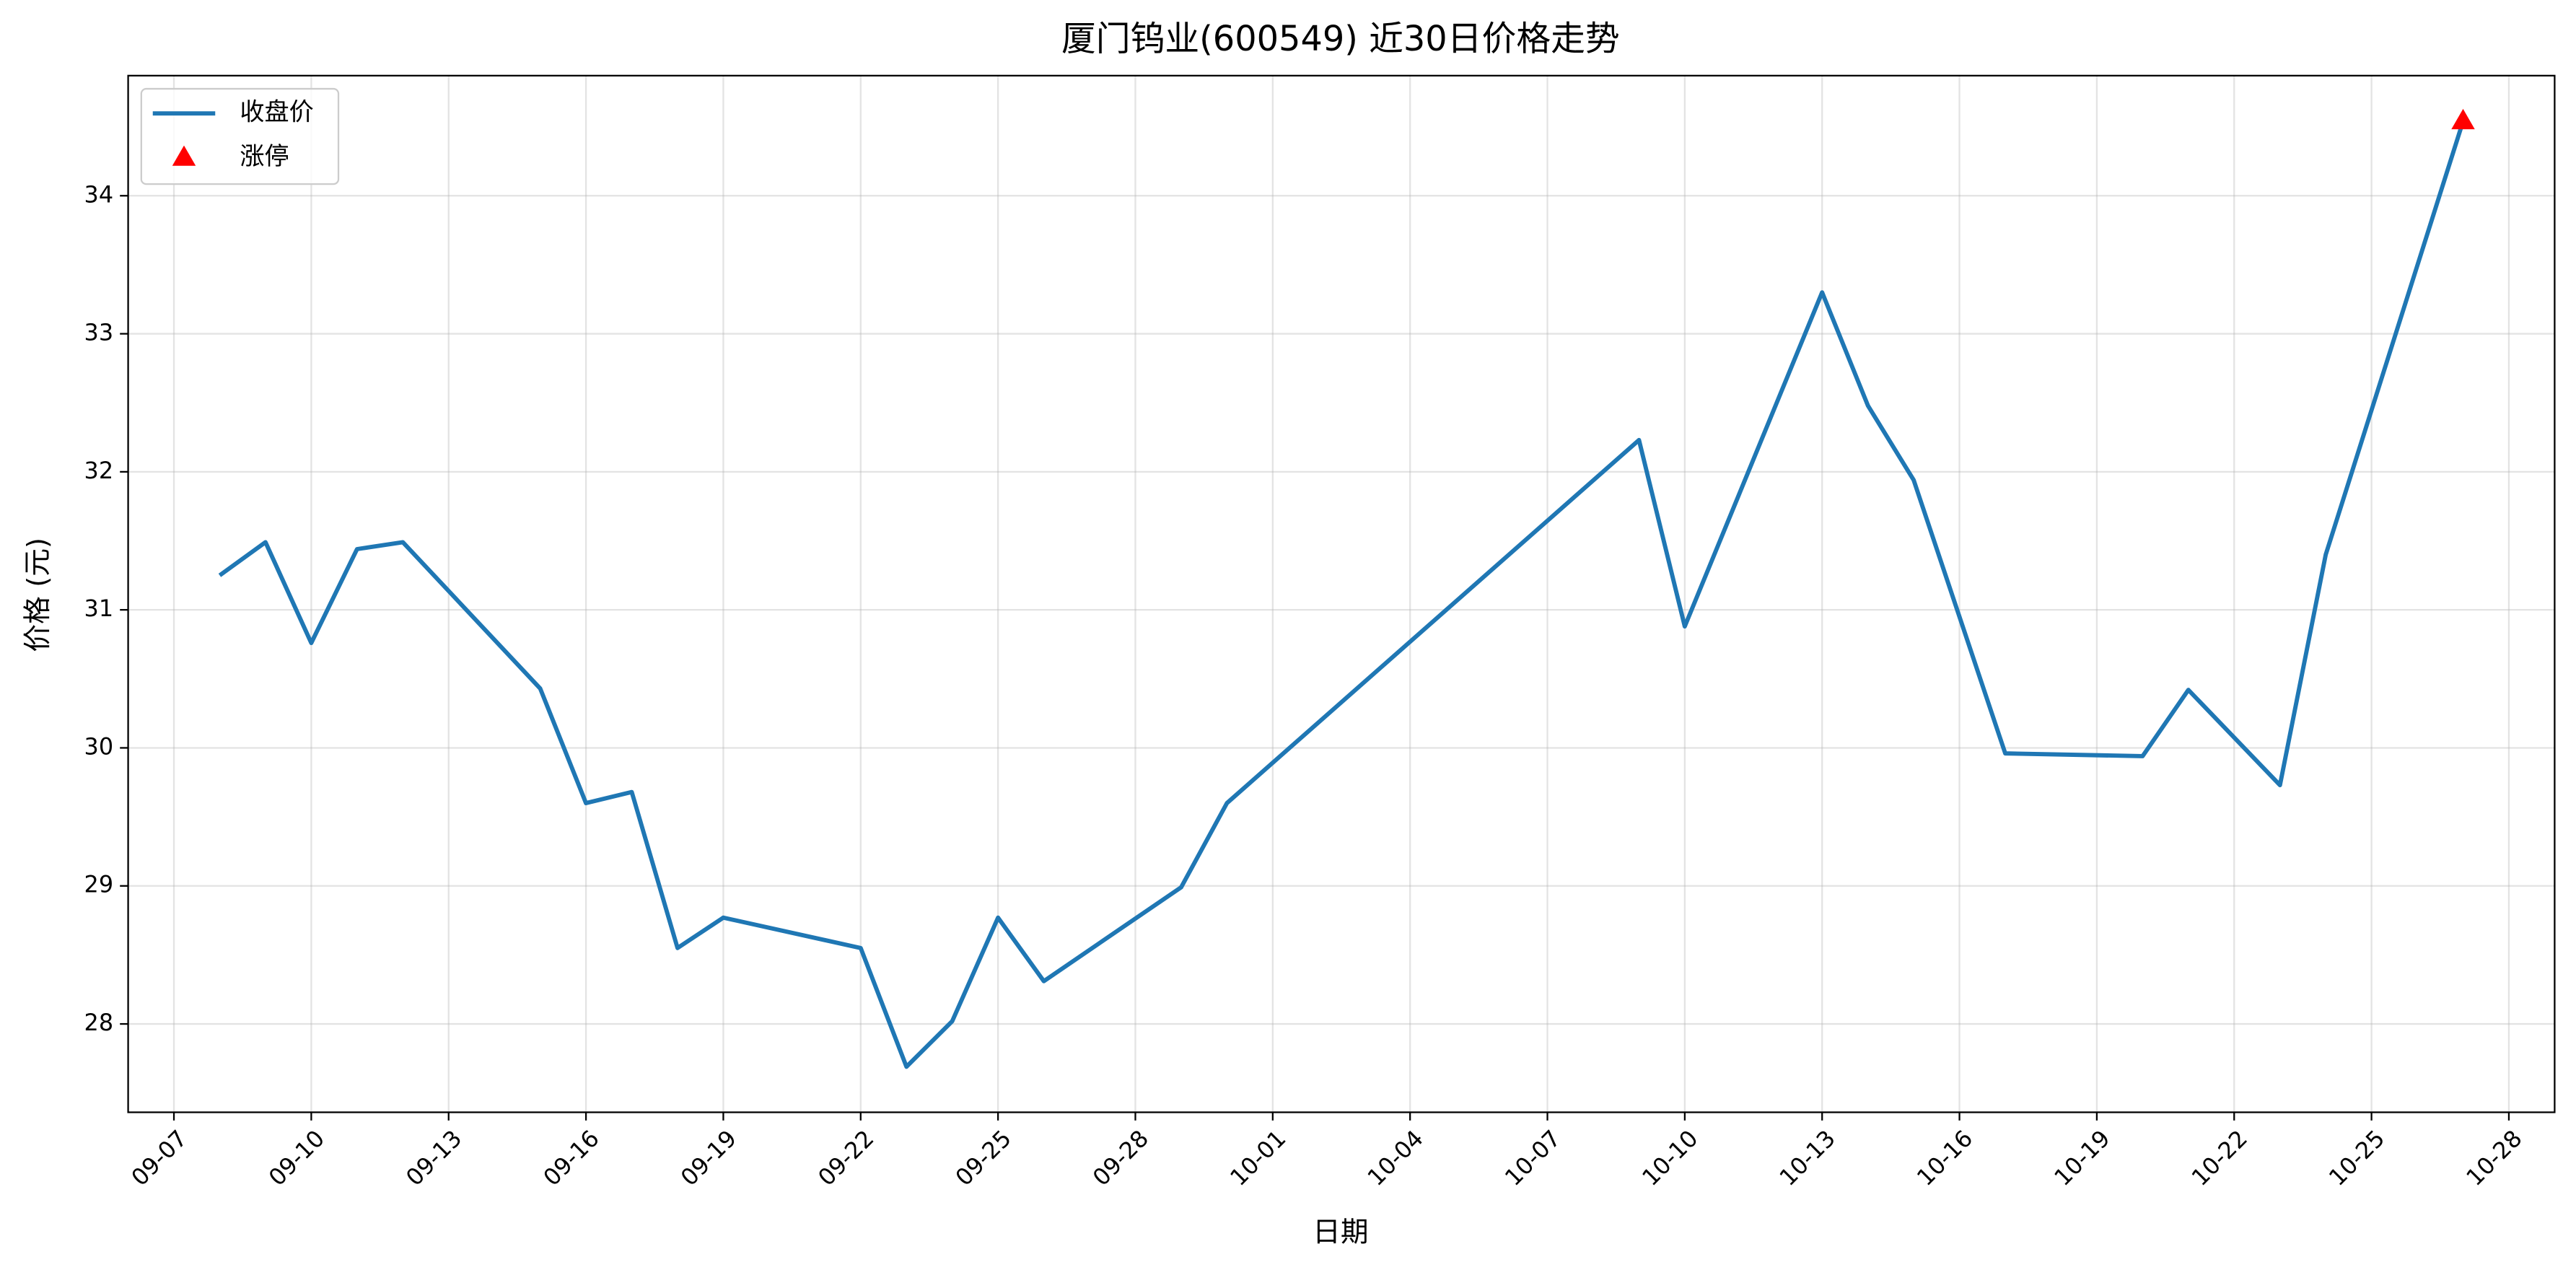 The height and width of the screenshot is (1275, 2576). Describe the element at coordinates (99, 332) in the screenshot. I see `y-tick-label: 33` at that location.